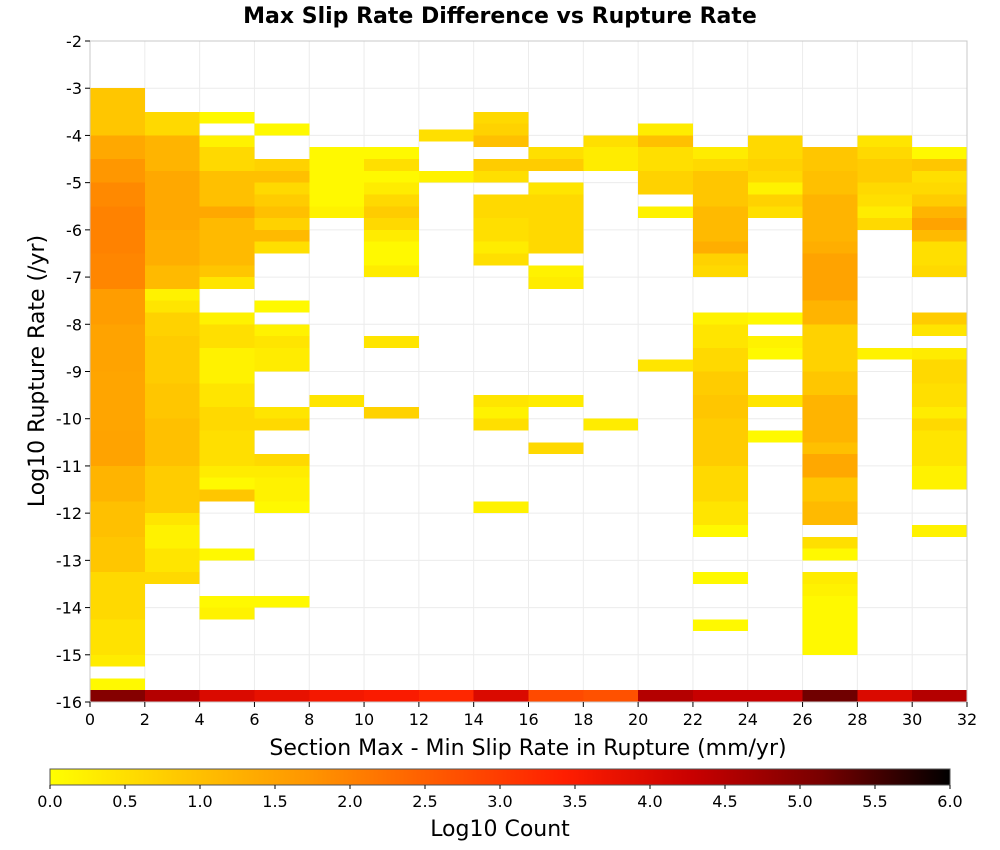 The width and height of the screenshot is (1000, 850). I want to click on y-tick-label: -6, so click(74, 230).